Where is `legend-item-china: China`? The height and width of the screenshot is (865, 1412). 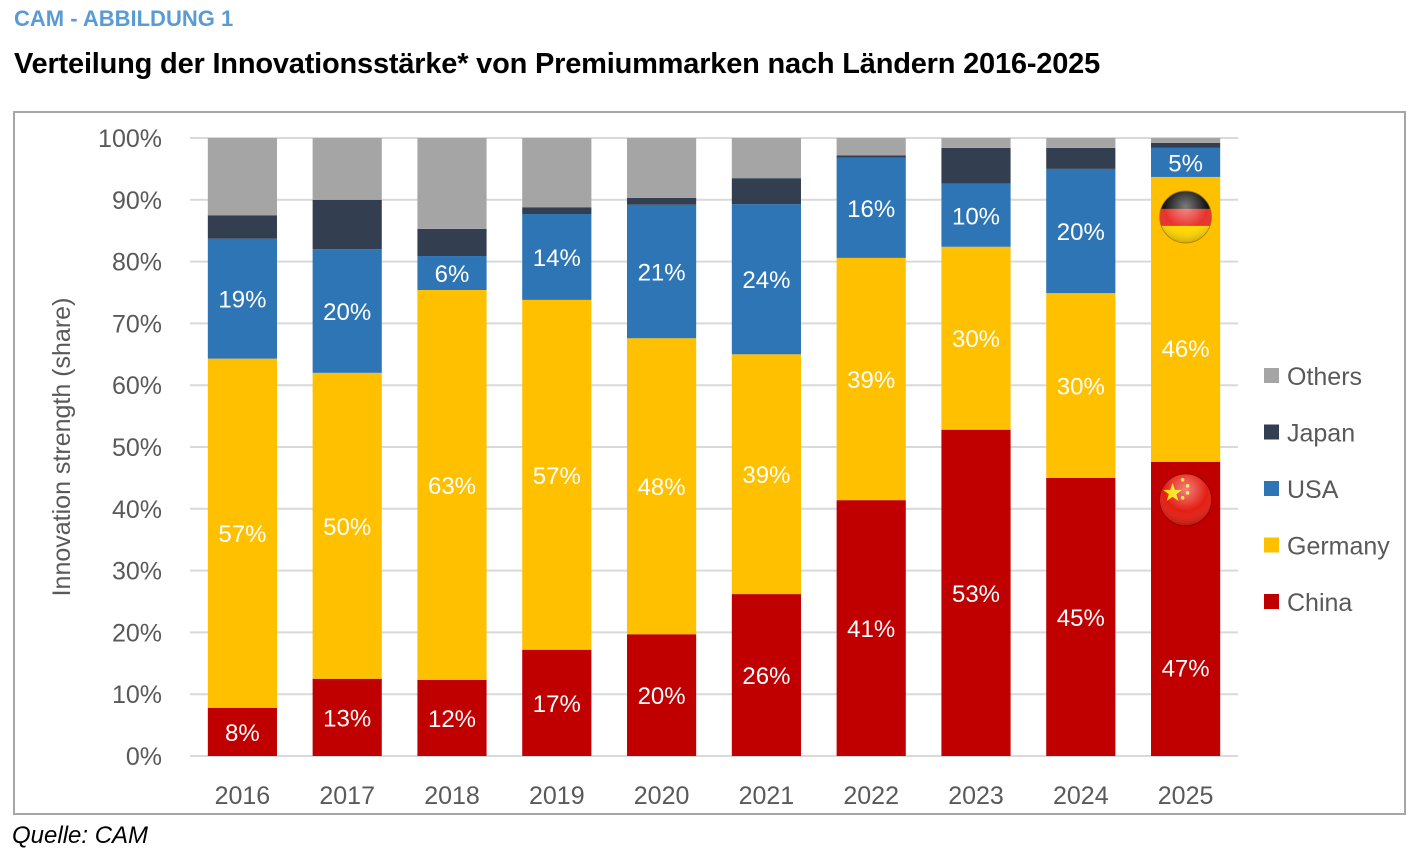
legend-item-china: China is located at coordinates (1308, 603).